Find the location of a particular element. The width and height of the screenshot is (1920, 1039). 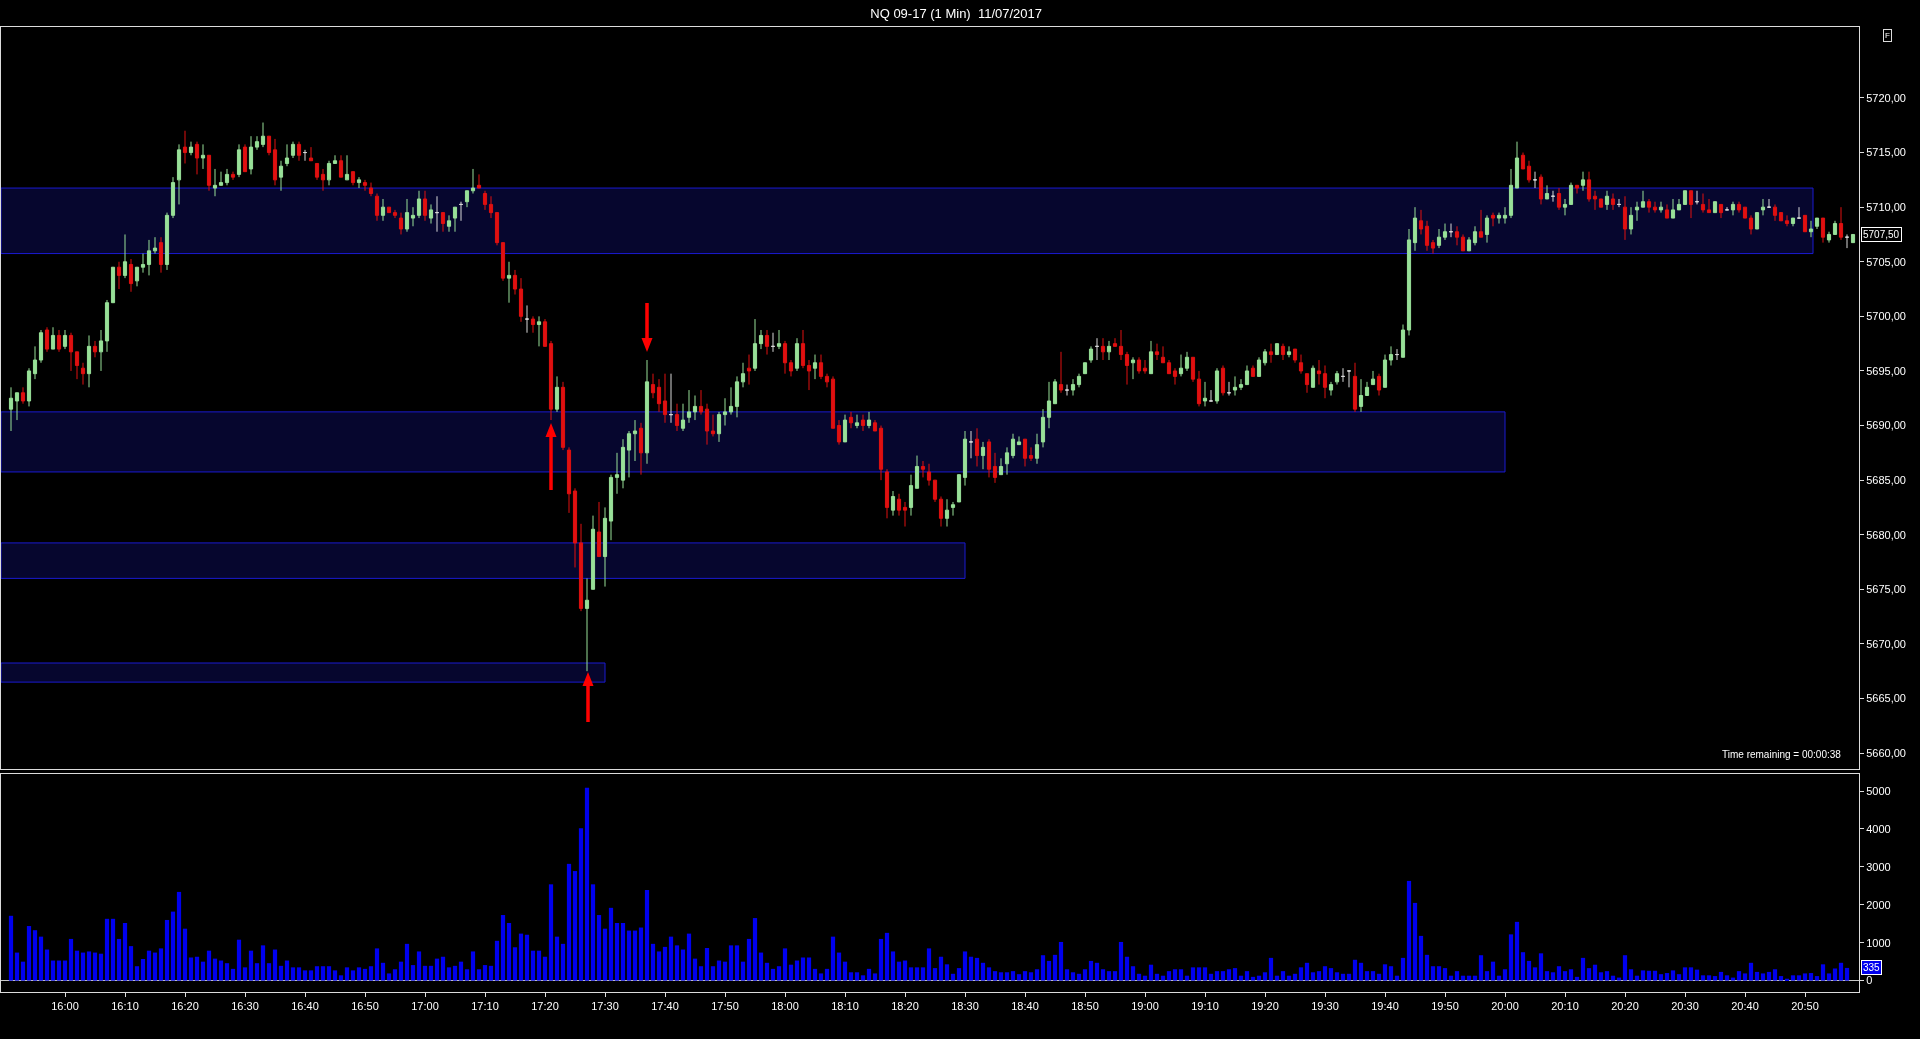

y-tick-label: 0 is located at coordinates (1869, 980).